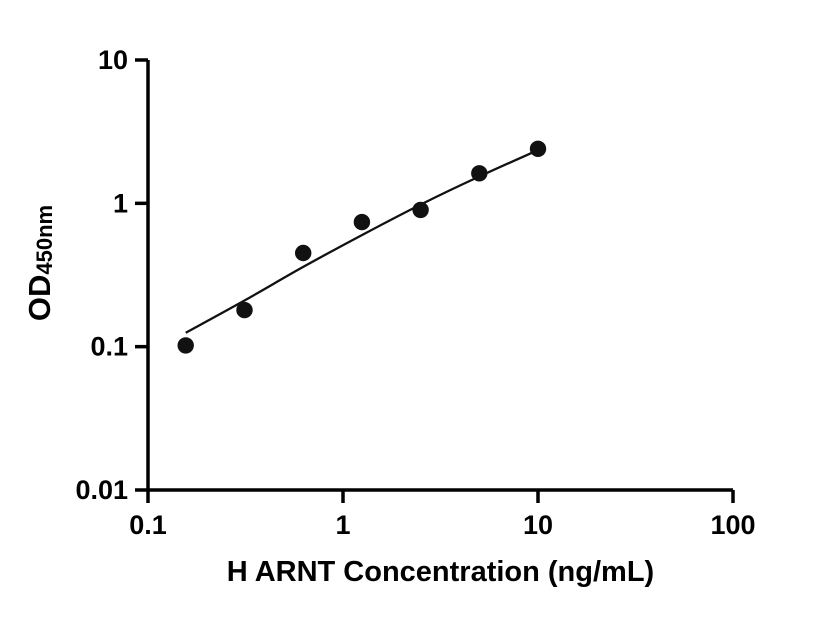 This screenshot has height=640, width=816. Describe the element at coordinates (732, 525) in the screenshot. I see `x-tick-label: 100` at that location.